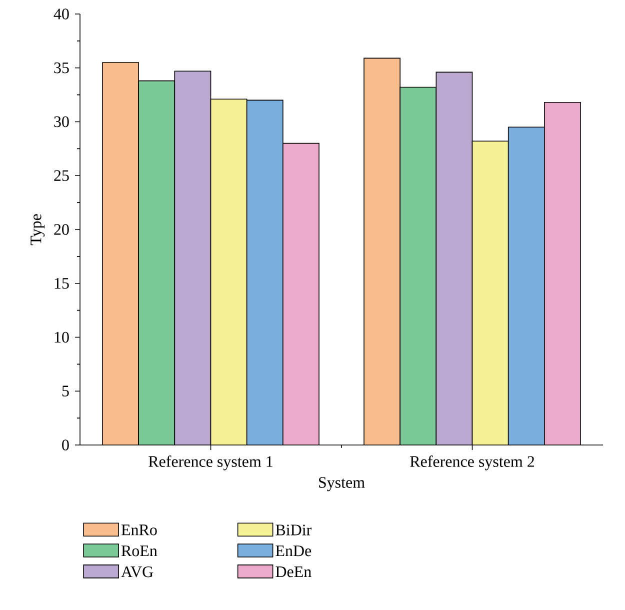  What do you see at coordinates (61, 68) in the screenshot?
I see `y-tick-label: 35` at bounding box center [61, 68].